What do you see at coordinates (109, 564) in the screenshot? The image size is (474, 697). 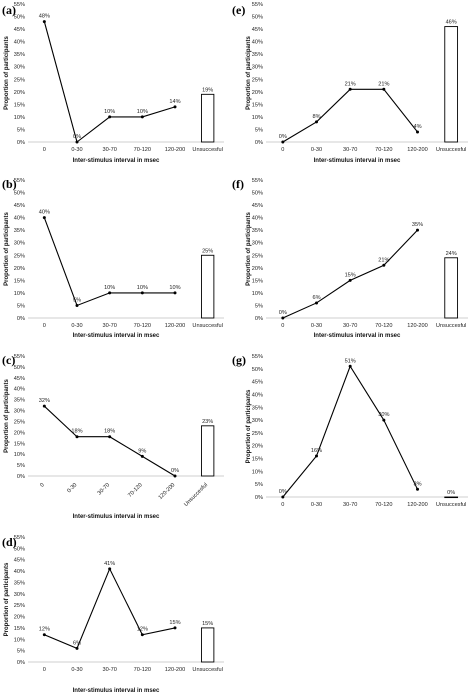 I see `data-value-label: 41%` at bounding box center [109, 564].